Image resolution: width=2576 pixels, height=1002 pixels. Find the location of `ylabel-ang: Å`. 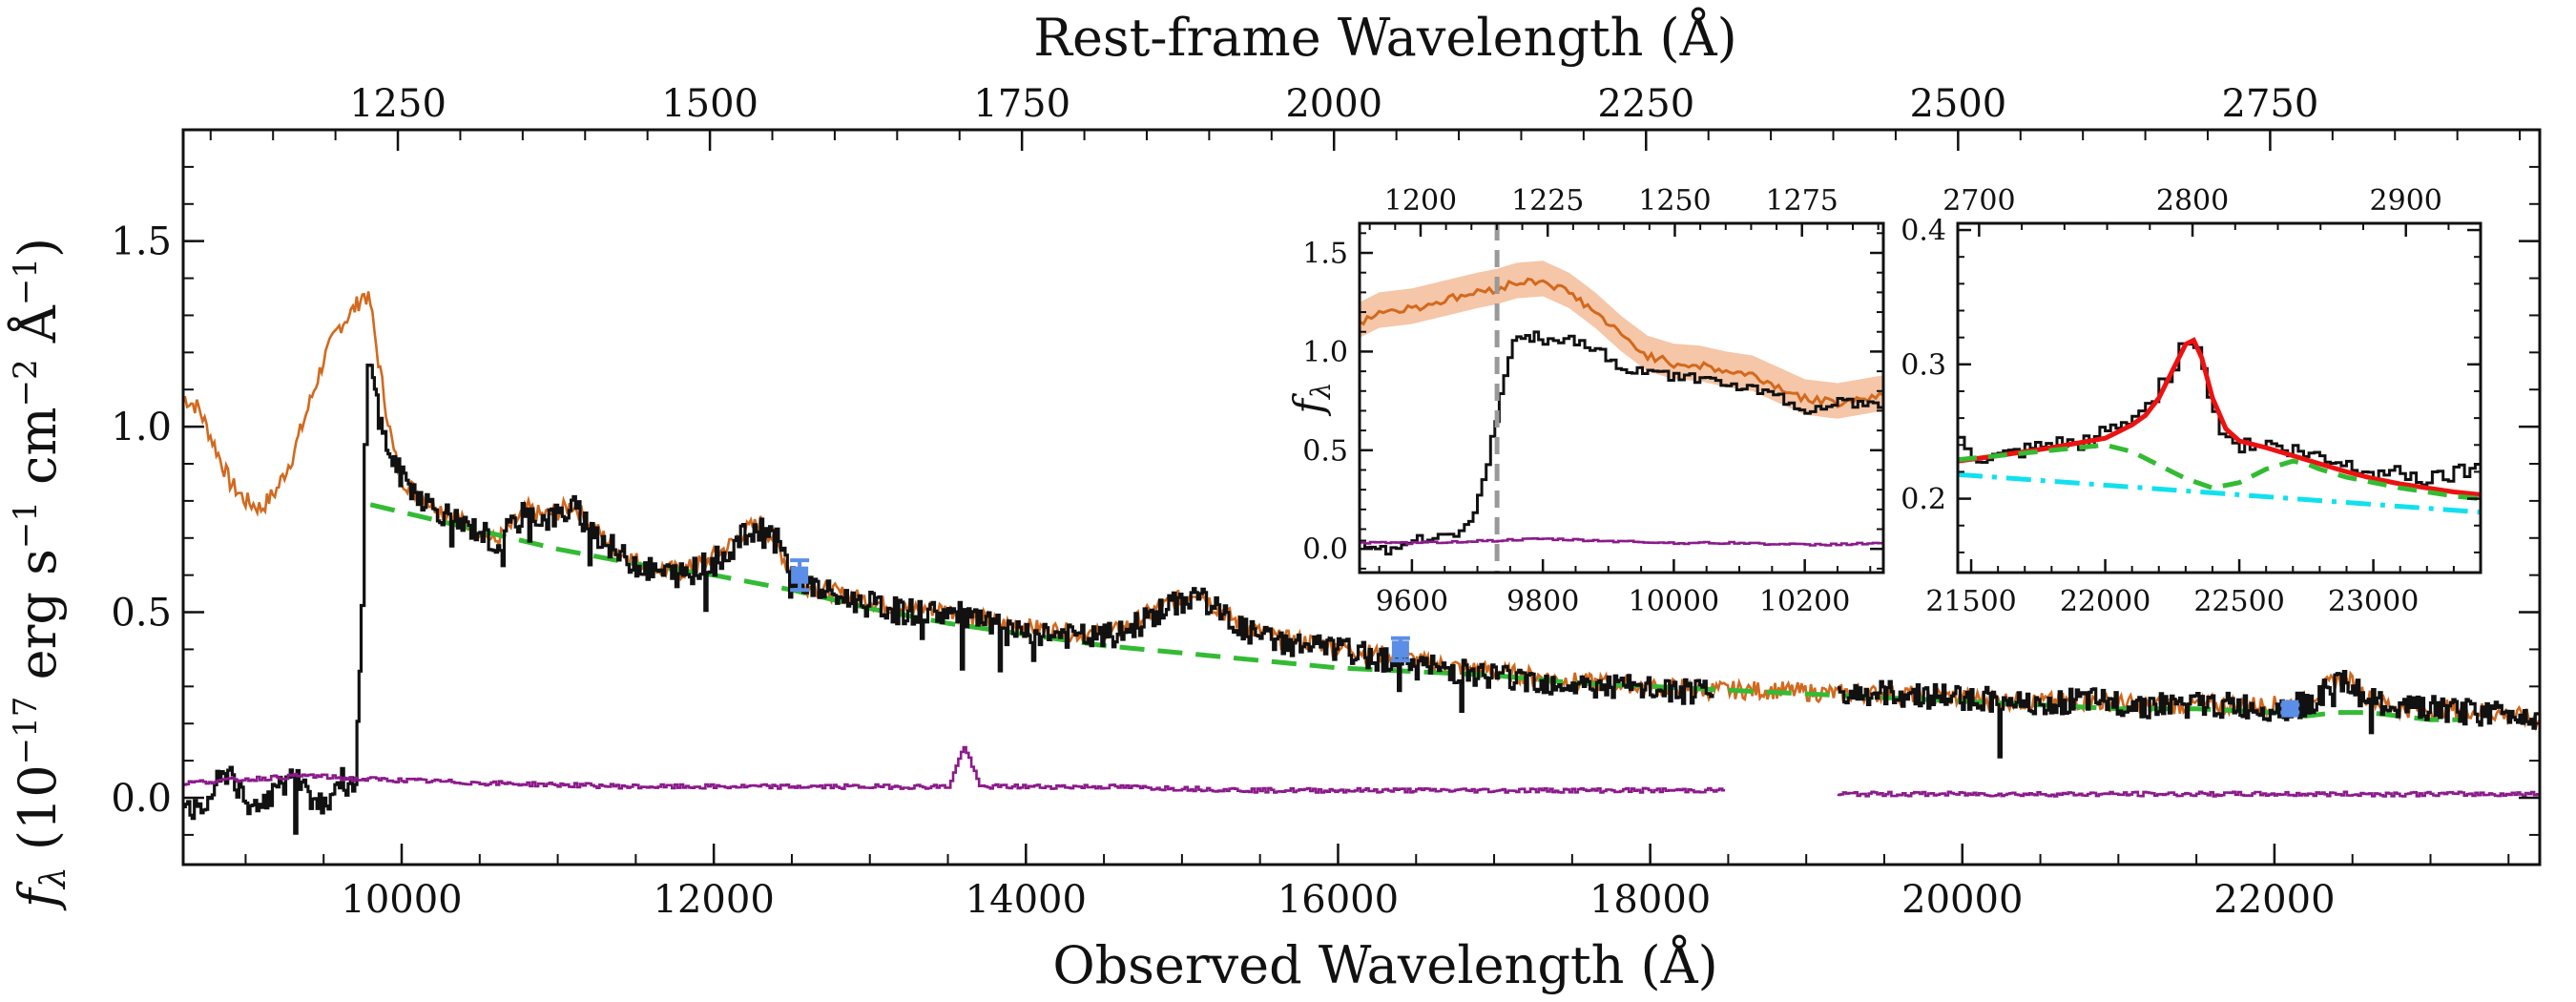

ylabel-ang: Å is located at coordinates (37, 331).